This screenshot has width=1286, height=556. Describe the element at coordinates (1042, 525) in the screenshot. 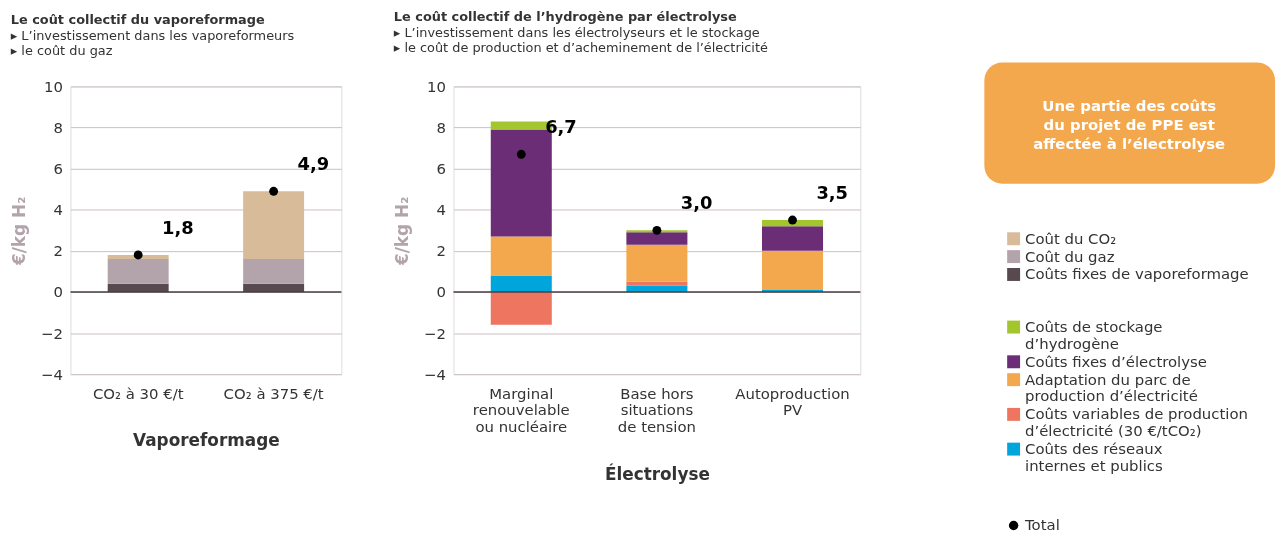

I see `legend-label: Total` at that location.